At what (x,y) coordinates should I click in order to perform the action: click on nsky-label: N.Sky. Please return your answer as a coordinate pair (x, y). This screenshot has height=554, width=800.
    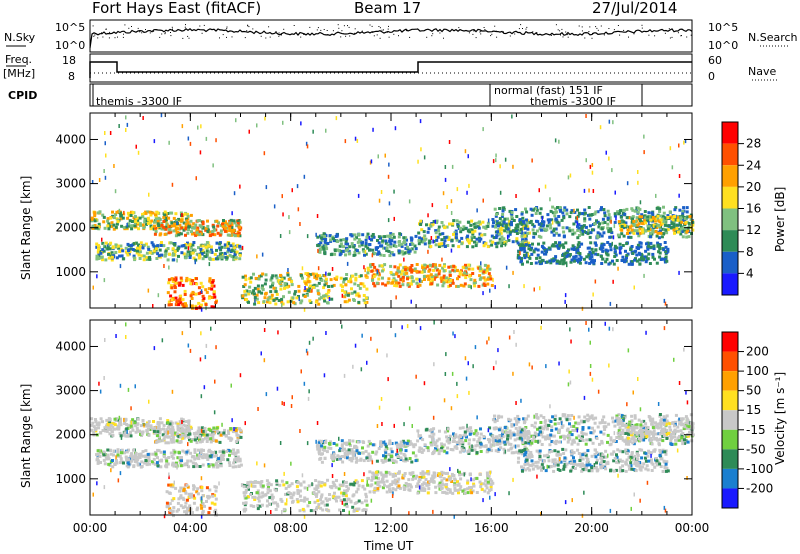
    Looking at the image, I should click on (20, 37).